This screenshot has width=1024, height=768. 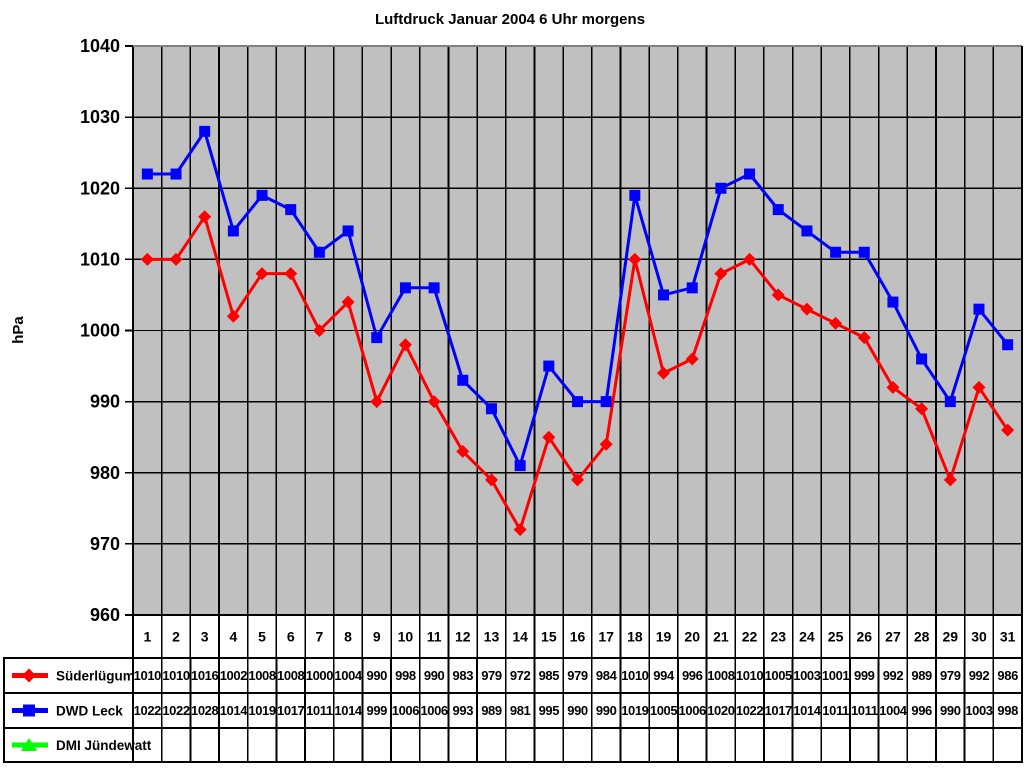 What do you see at coordinates (922, 637) in the screenshot?
I see `x-day-label: 28` at bounding box center [922, 637].